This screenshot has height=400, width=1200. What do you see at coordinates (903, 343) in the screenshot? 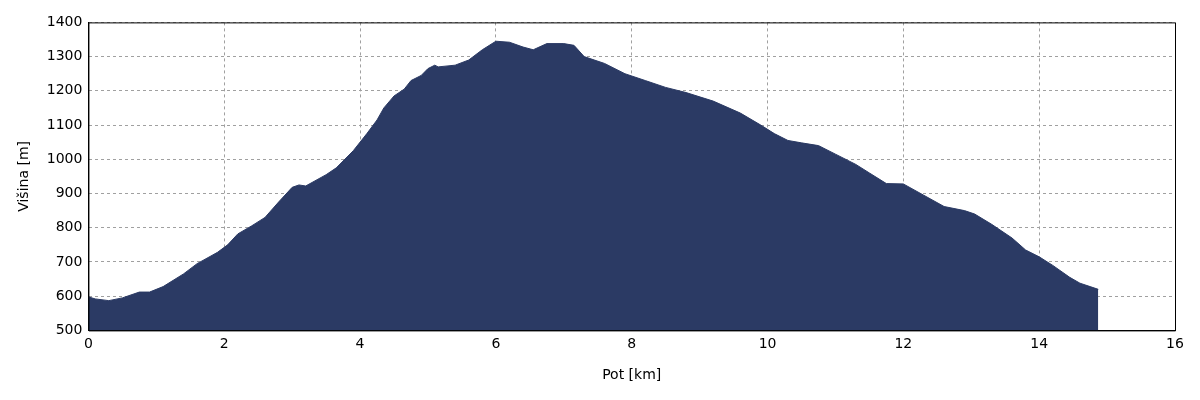
I see `x-tick-label: 12` at bounding box center [903, 343].